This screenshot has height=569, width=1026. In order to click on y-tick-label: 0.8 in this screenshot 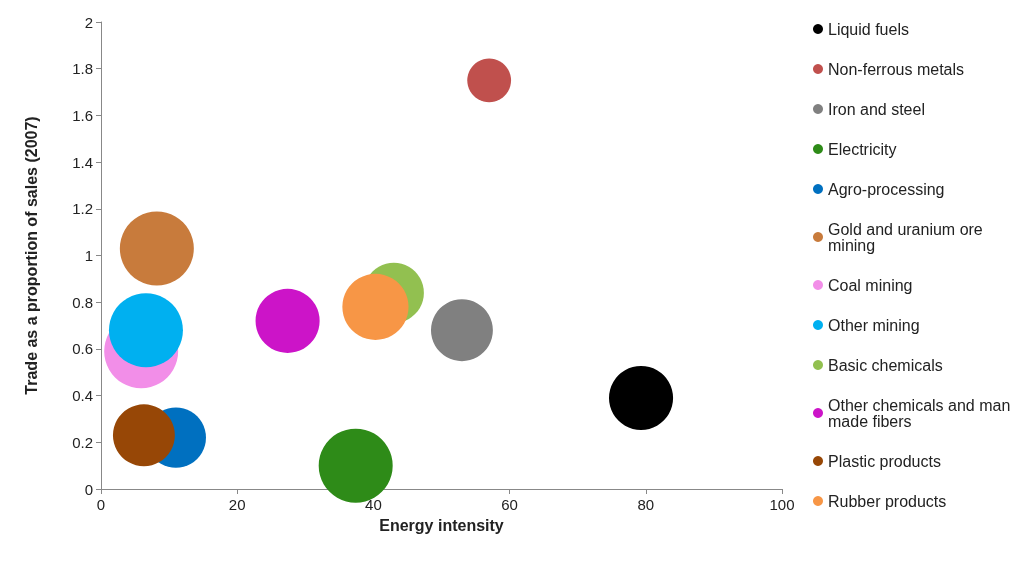, I will do `click(82, 302)`.